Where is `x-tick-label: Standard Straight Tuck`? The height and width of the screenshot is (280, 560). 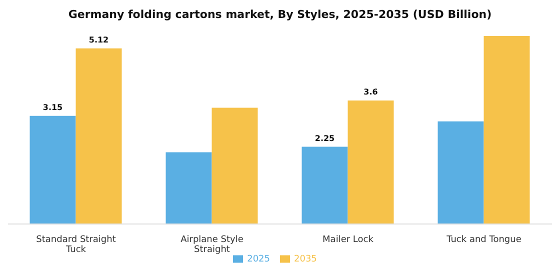 x-tick-label: Standard Straight Tuck is located at coordinates (76, 245).